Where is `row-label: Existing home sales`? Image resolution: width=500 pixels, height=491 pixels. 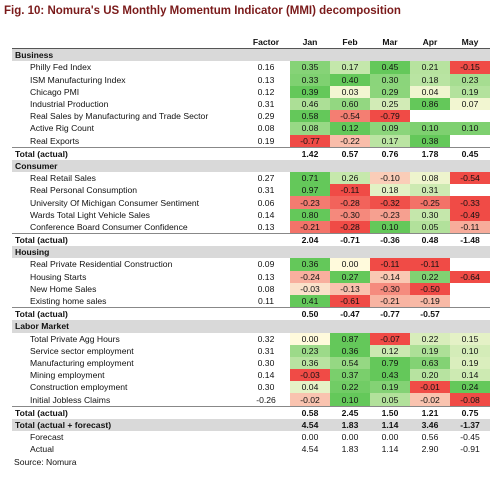 row-label: Existing home sales is located at coordinates (68, 301).